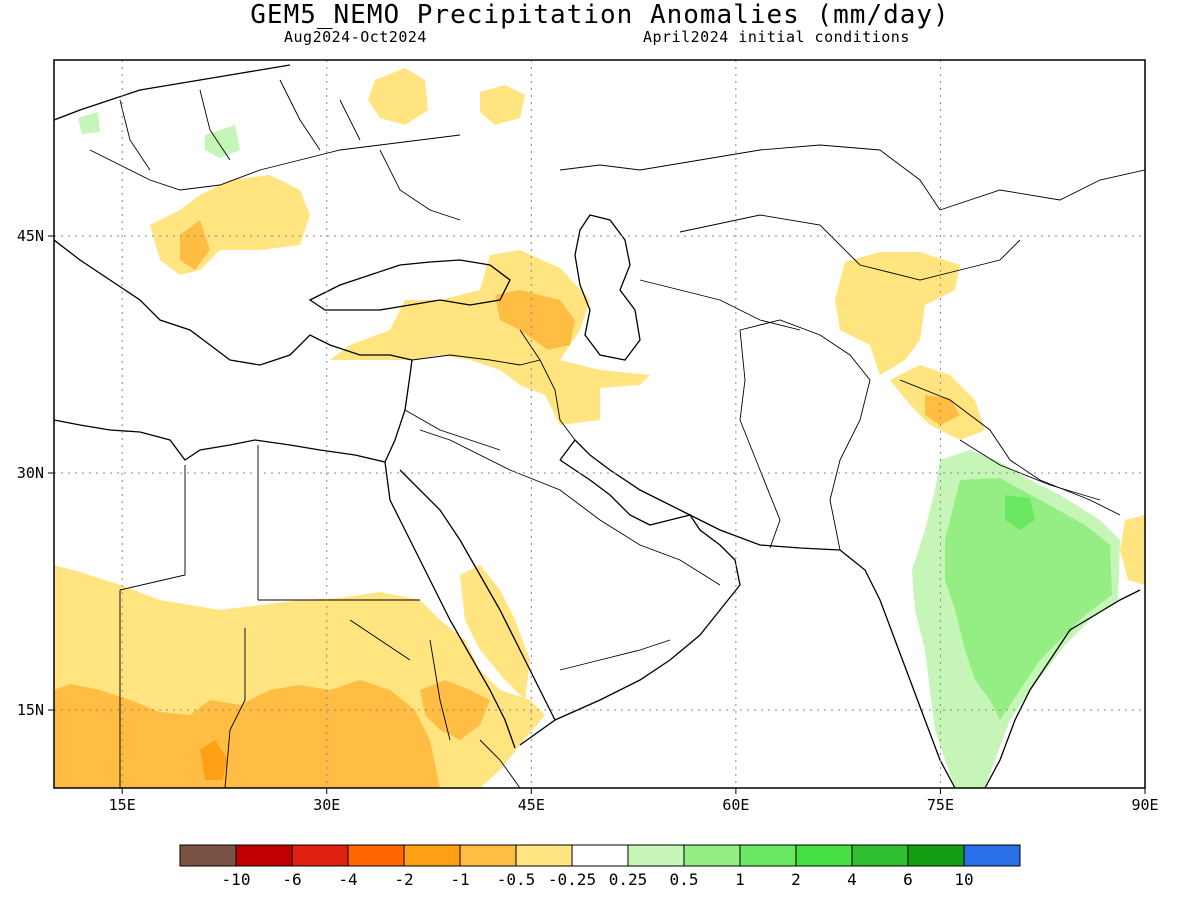  I want to click on anomaly-region-balkans-dry, so click(230, 225).